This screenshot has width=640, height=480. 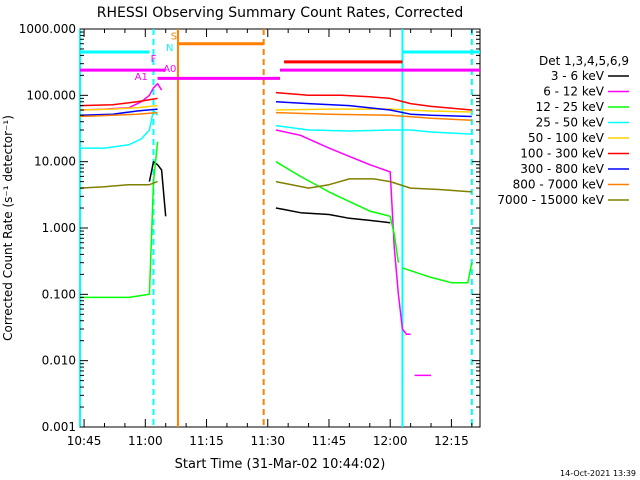 I want to click on legend-label-7: 800 - 7000 keV, so click(x=559, y=185).